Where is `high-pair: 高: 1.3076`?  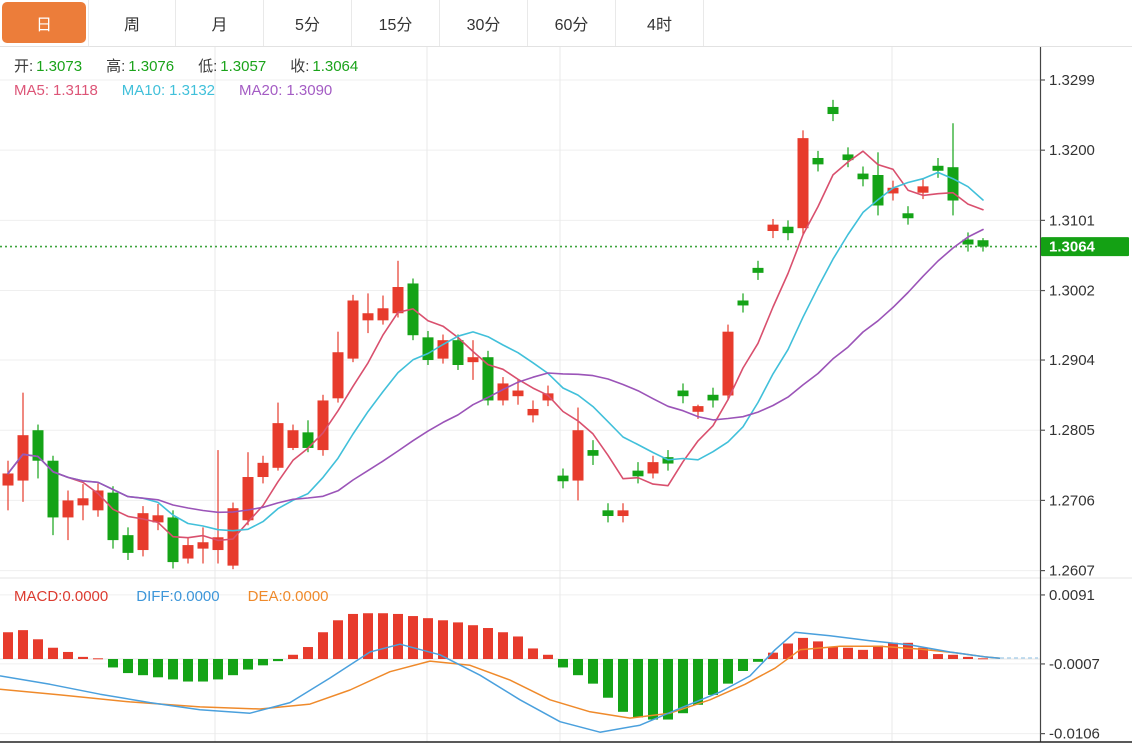
high-pair: 高: 1.3076 is located at coordinates (140, 66).